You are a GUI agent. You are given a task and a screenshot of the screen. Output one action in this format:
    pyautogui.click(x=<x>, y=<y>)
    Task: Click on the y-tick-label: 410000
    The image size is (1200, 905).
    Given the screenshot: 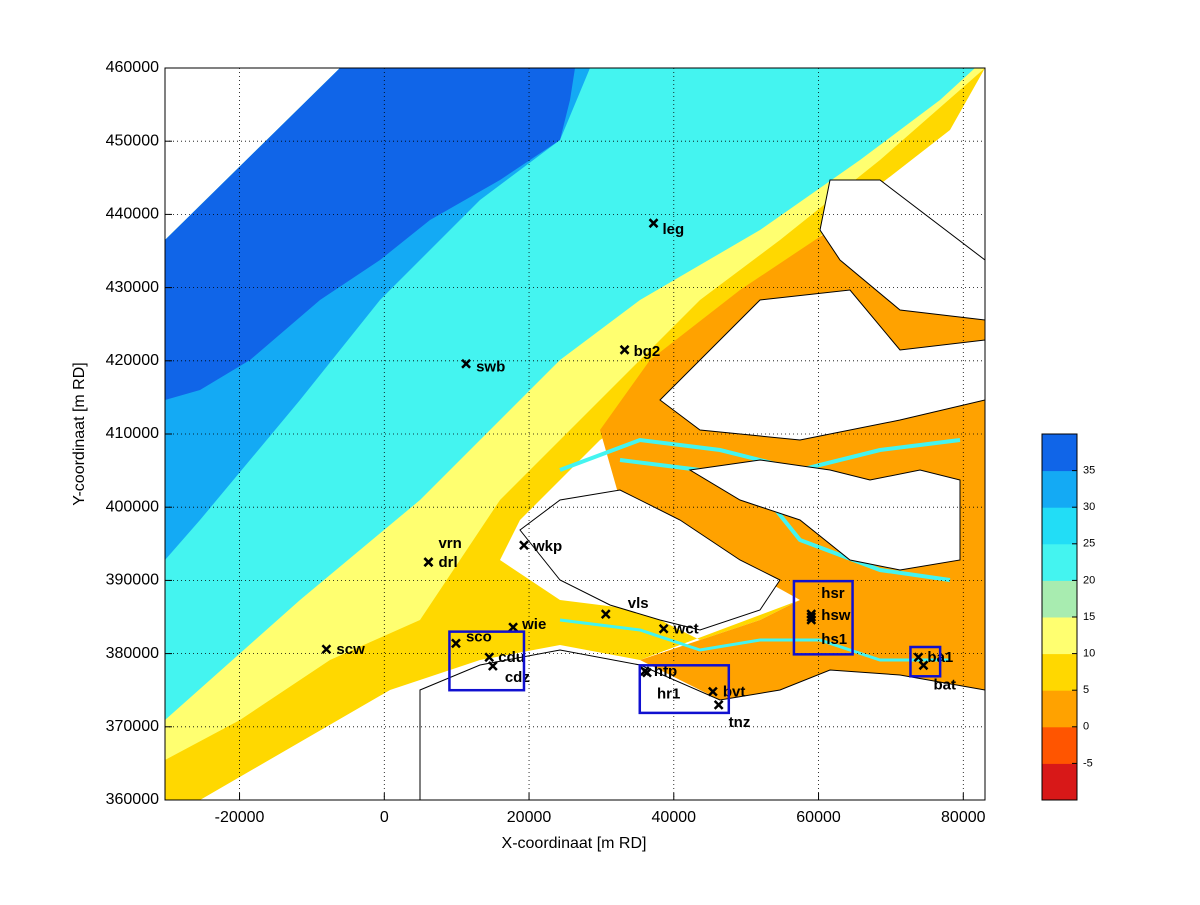 What is the action you would take?
    pyautogui.click(x=132, y=433)
    